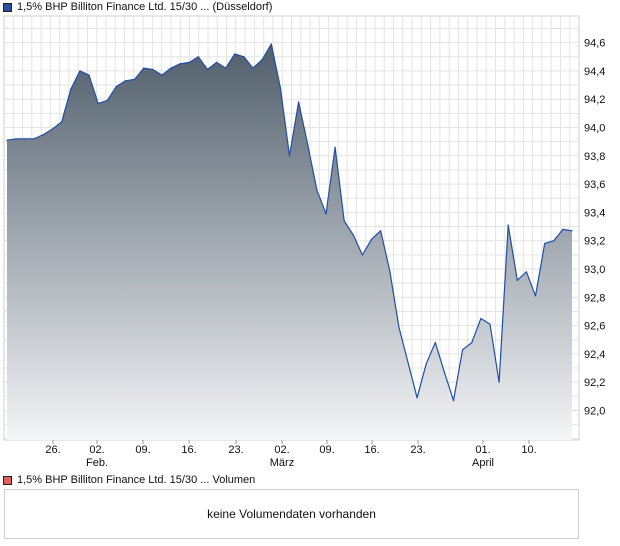  What do you see at coordinates (594, 44) in the screenshot?
I see `y-tick-label: 94,6` at bounding box center [594, 44].